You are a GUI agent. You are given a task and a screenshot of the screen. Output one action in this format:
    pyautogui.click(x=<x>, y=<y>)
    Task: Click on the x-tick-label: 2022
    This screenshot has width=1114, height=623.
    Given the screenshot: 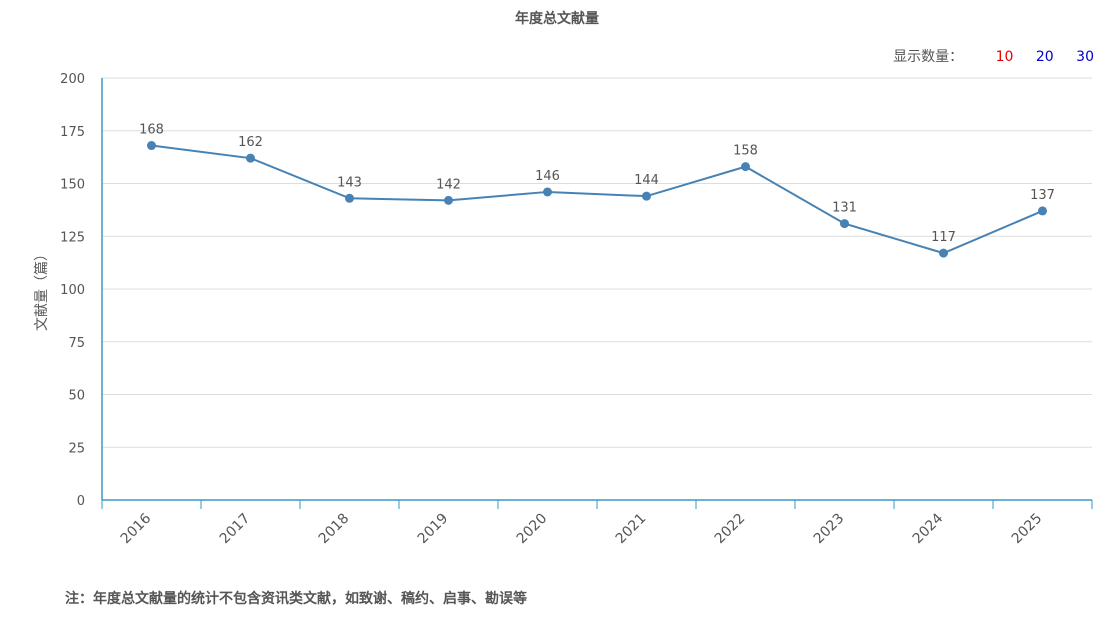 What is the action you would take?
    pyautogui.click(x=730, y=529)
    